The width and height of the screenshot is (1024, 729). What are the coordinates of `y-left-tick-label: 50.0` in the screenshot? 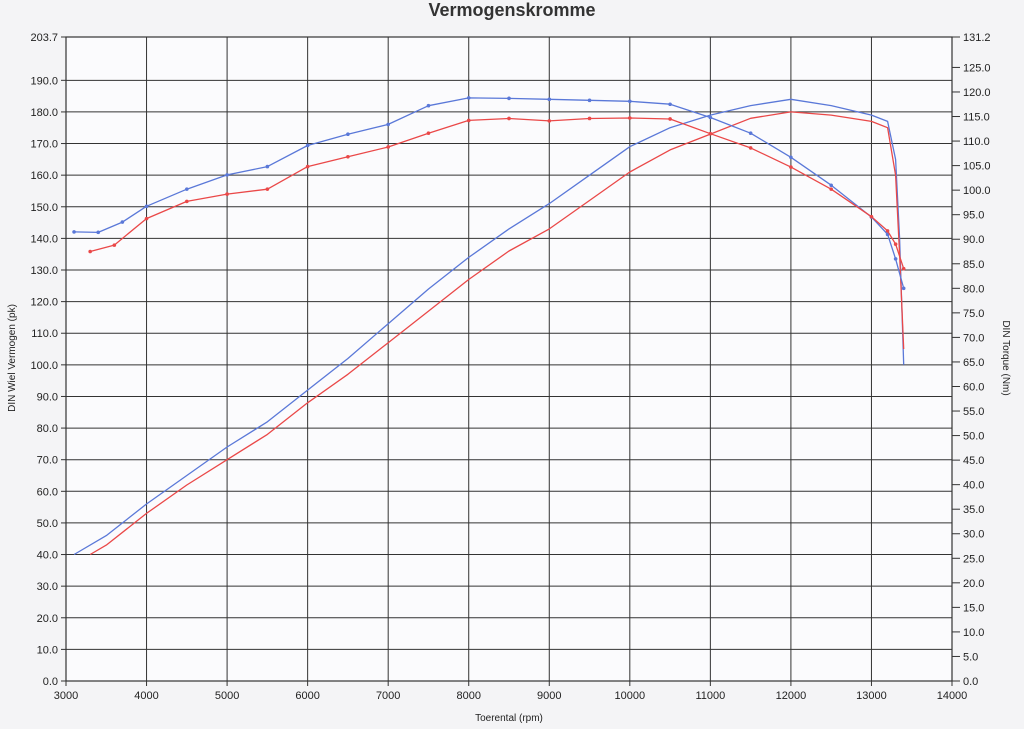 It's located at (47, 524).